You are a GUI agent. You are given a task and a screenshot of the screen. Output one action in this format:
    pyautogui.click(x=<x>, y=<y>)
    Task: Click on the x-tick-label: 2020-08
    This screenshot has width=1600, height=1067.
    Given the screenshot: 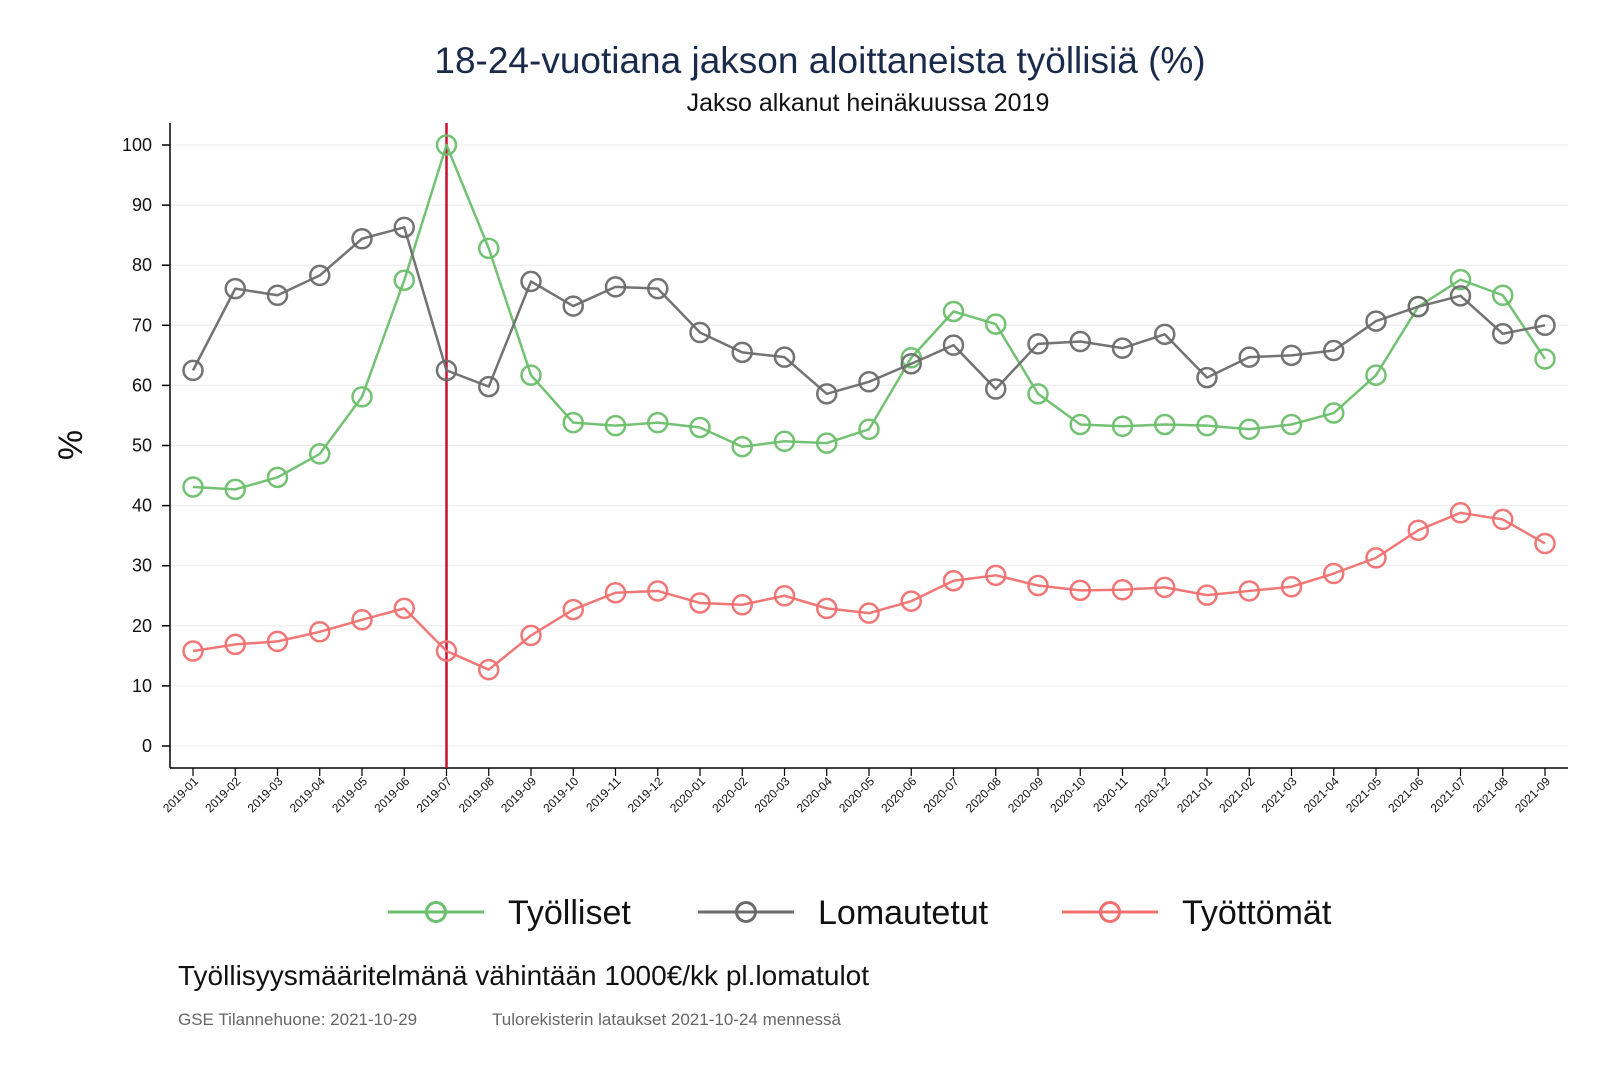 What is the action you would take?
    pyautogui.click(x=983, y=794)
    